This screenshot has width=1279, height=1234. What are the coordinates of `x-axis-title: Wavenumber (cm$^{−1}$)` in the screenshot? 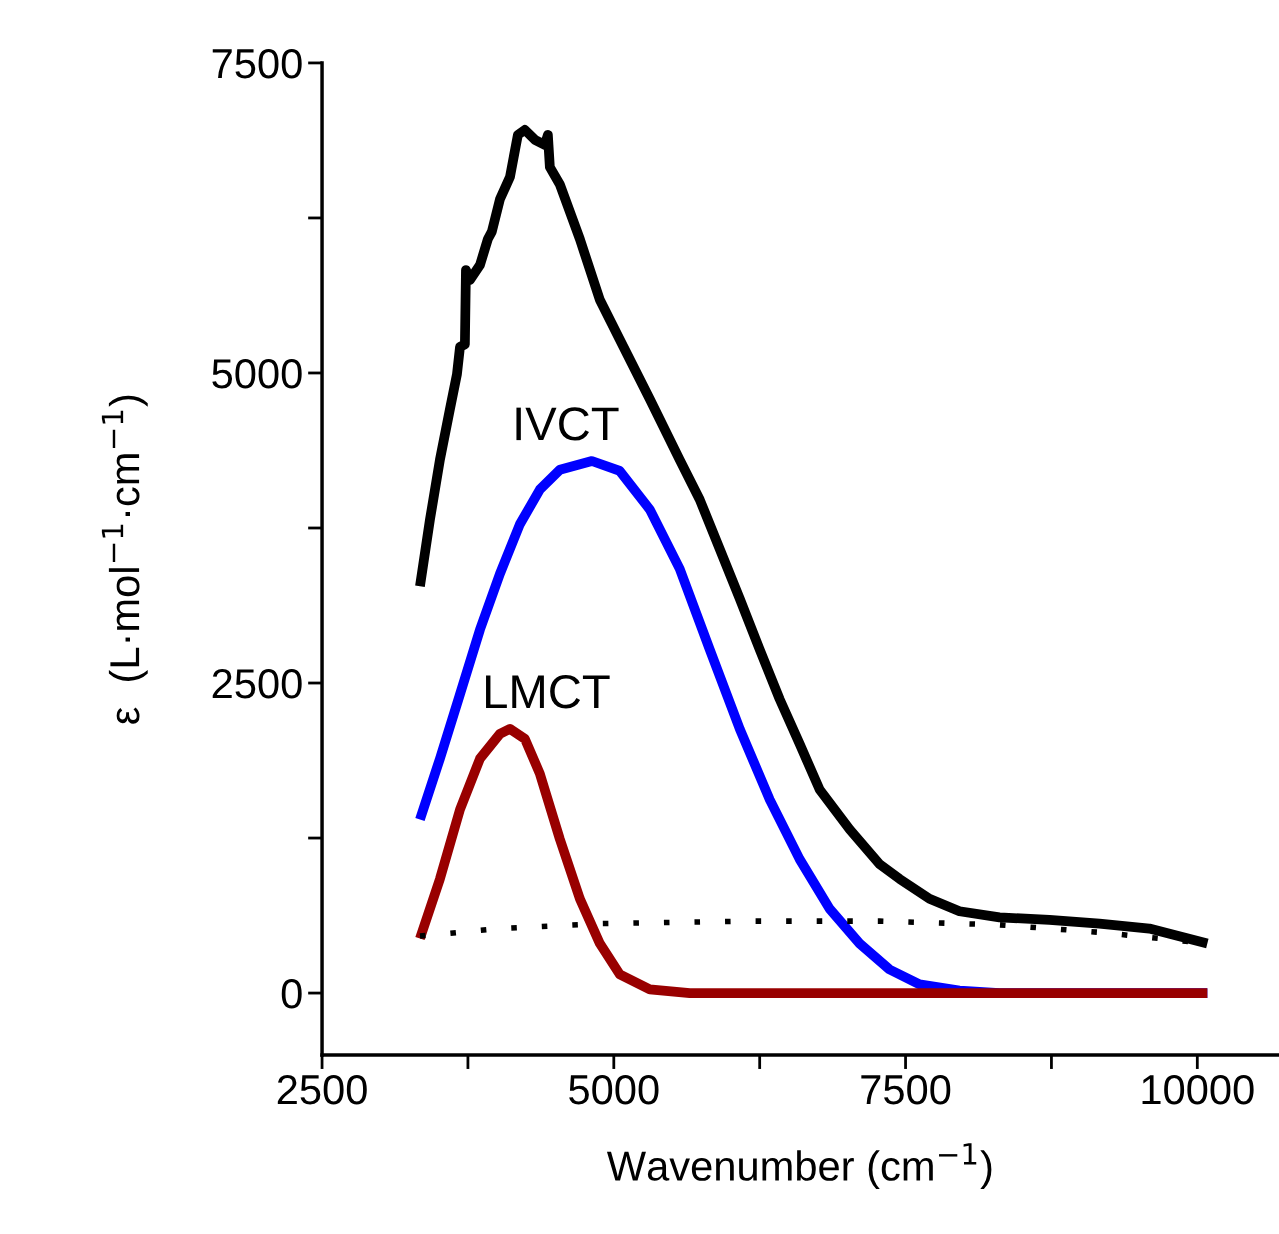 It's located at (799, 1166).